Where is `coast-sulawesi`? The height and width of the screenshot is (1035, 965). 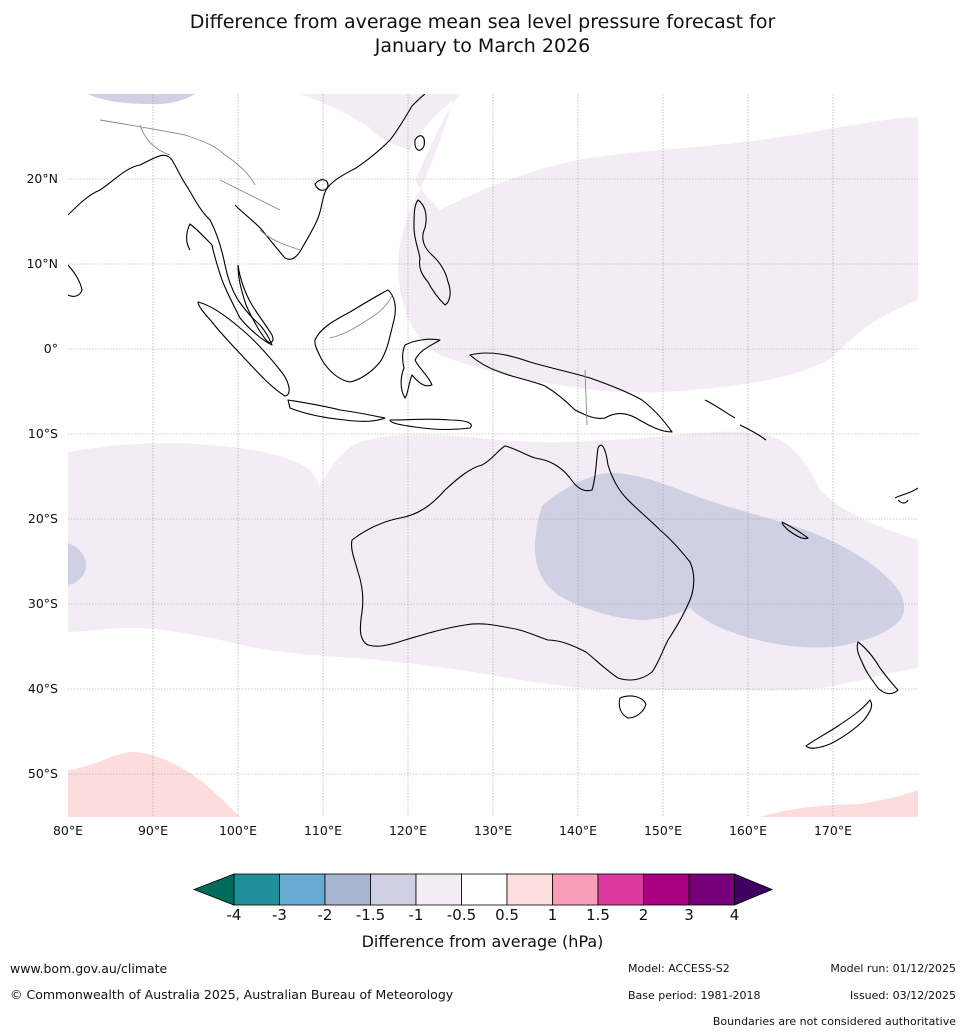
coast-sulawesi is located at coordinates (420, 368).